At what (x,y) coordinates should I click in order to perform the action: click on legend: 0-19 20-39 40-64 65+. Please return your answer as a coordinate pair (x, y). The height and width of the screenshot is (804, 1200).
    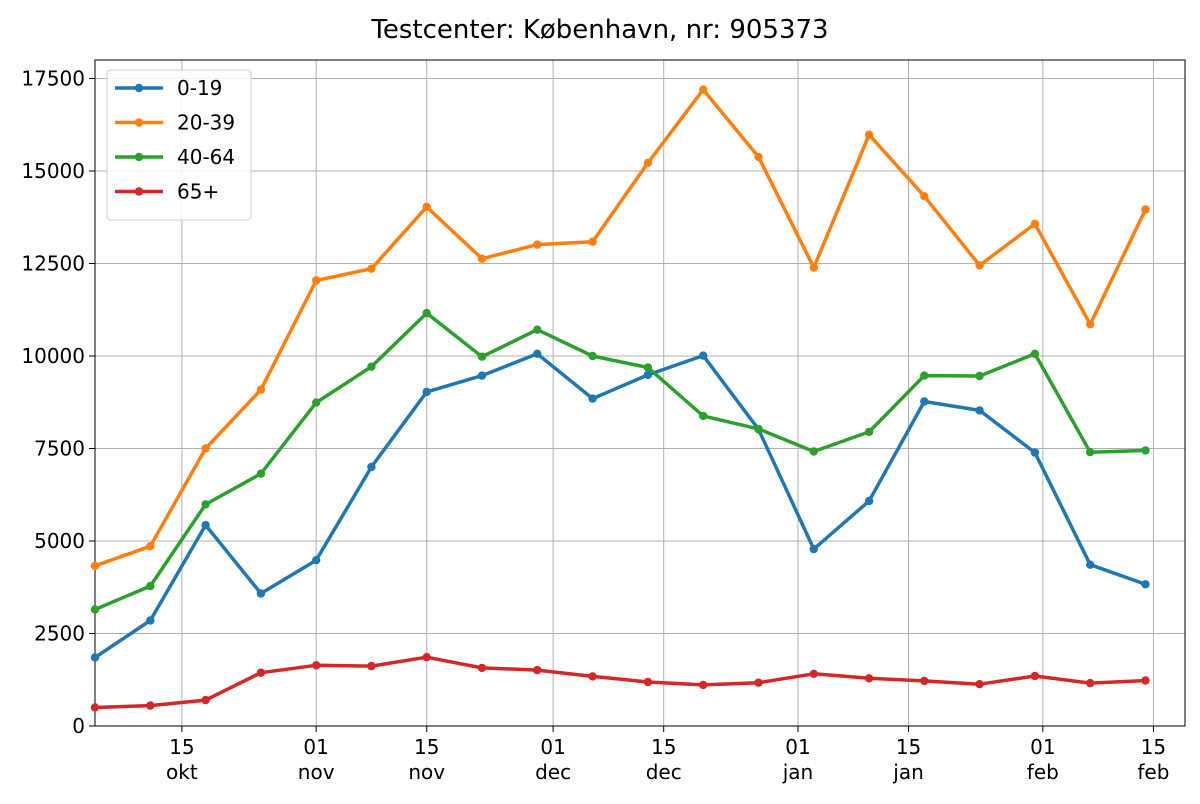
    Looking at the image, I should click on (179, 145).